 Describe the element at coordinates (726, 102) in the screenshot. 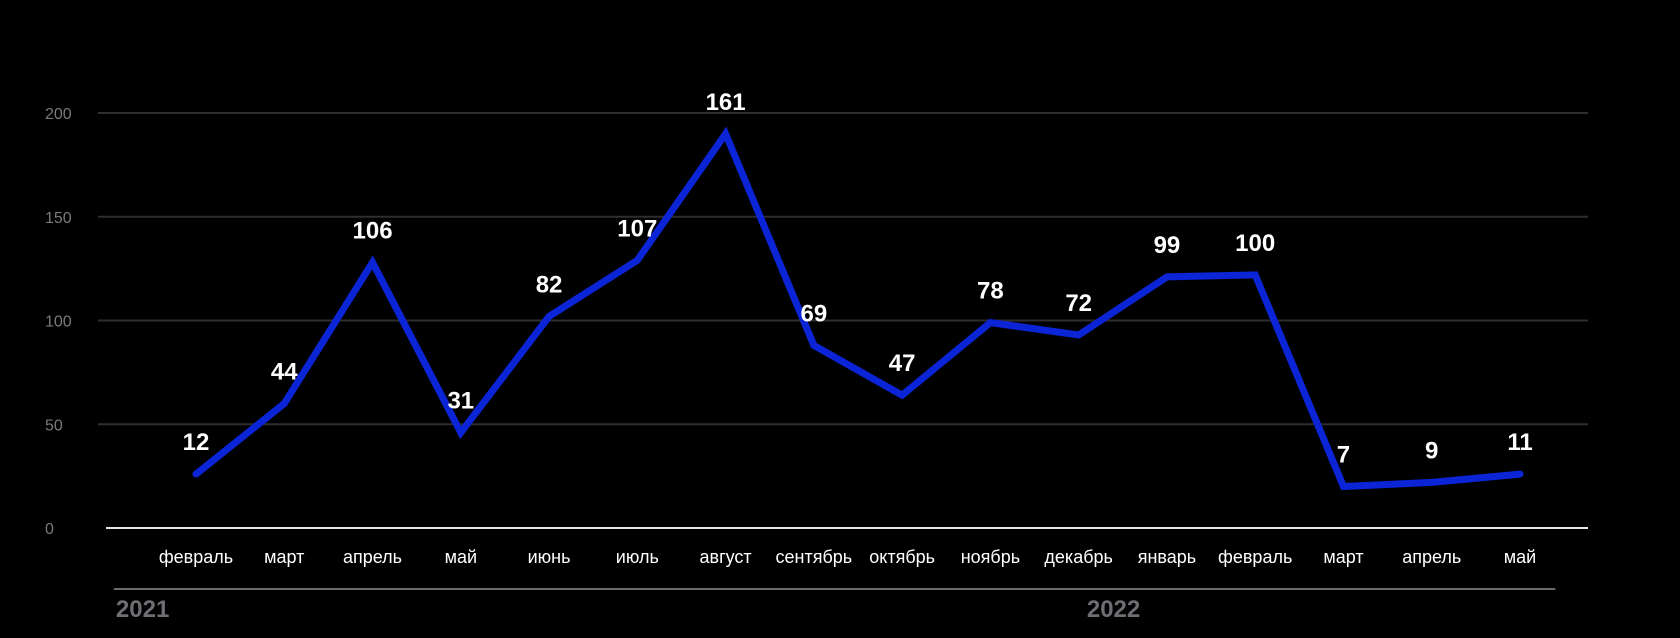

I see `data-label: 161` at that location.